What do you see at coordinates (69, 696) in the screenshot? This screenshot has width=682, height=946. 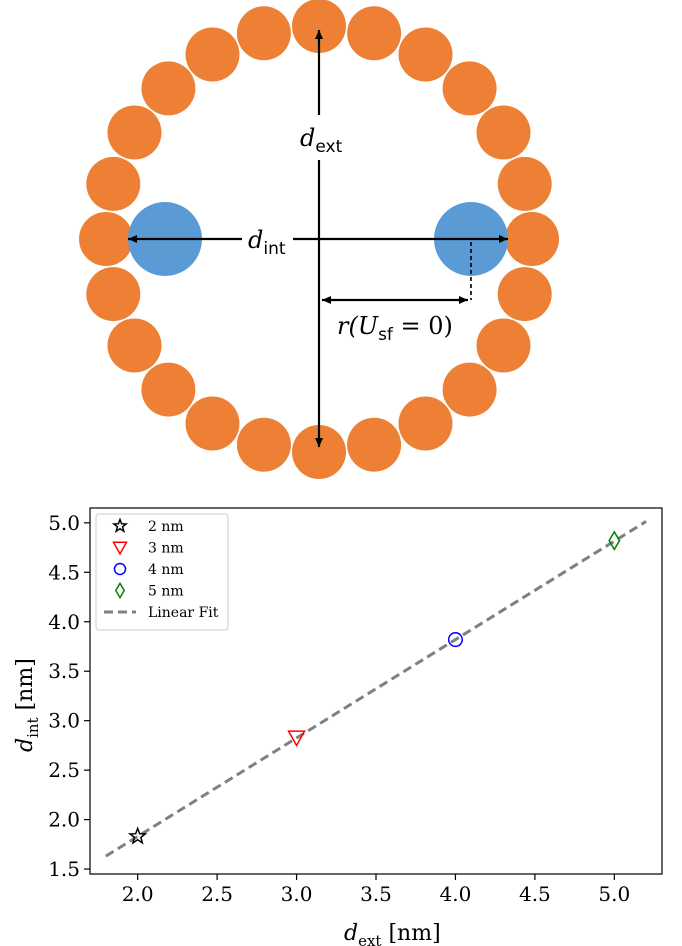 I see `y-axis-ticks: 1.5 2.0 2.5 3.0 3.5 4.0 4.5 5.0` at bounding box center [69, 696].